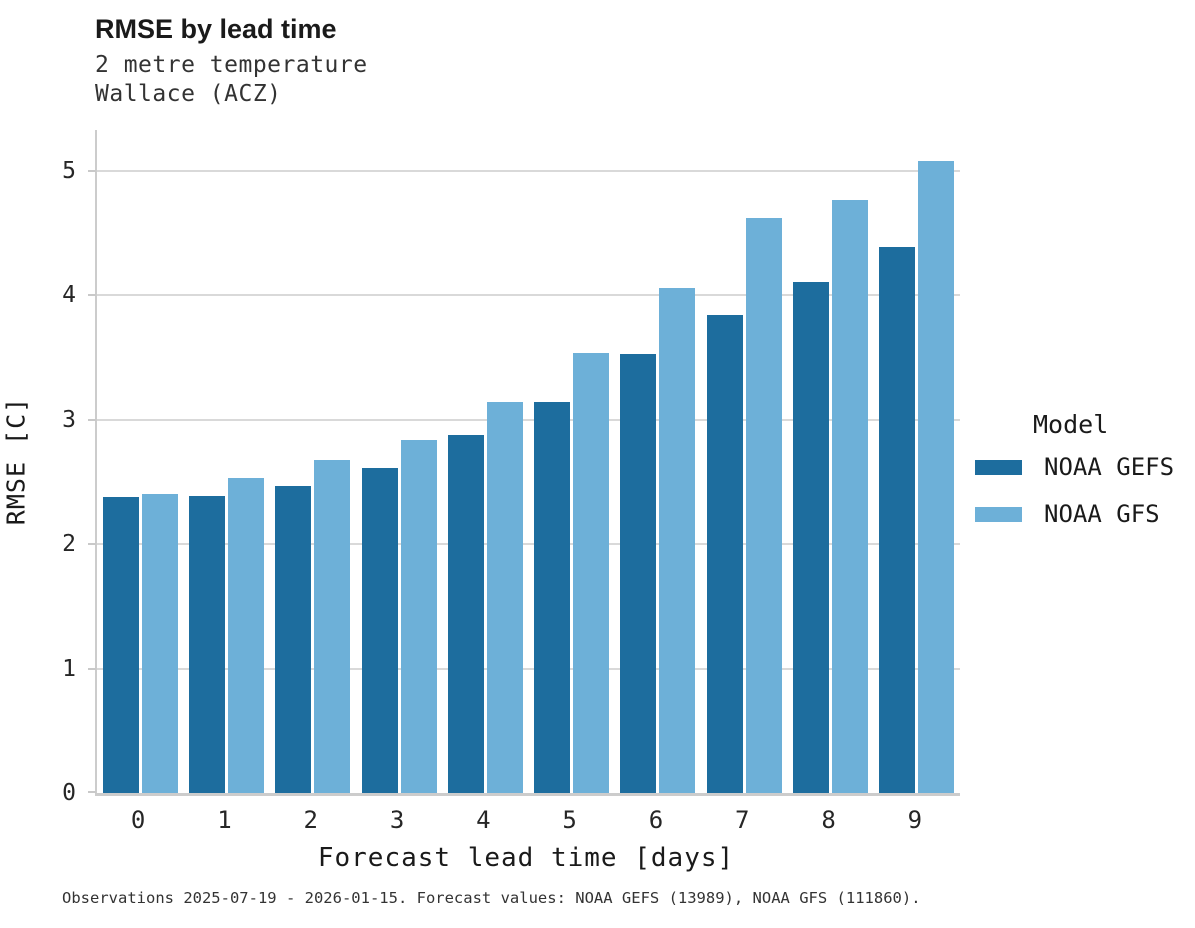 The width and height of the screenshot is (1195, 928). What do you see at coordinates (828, 820) in the screenshot?
I see `x-tick-label-8: 8` at bounding box center [828, 820].